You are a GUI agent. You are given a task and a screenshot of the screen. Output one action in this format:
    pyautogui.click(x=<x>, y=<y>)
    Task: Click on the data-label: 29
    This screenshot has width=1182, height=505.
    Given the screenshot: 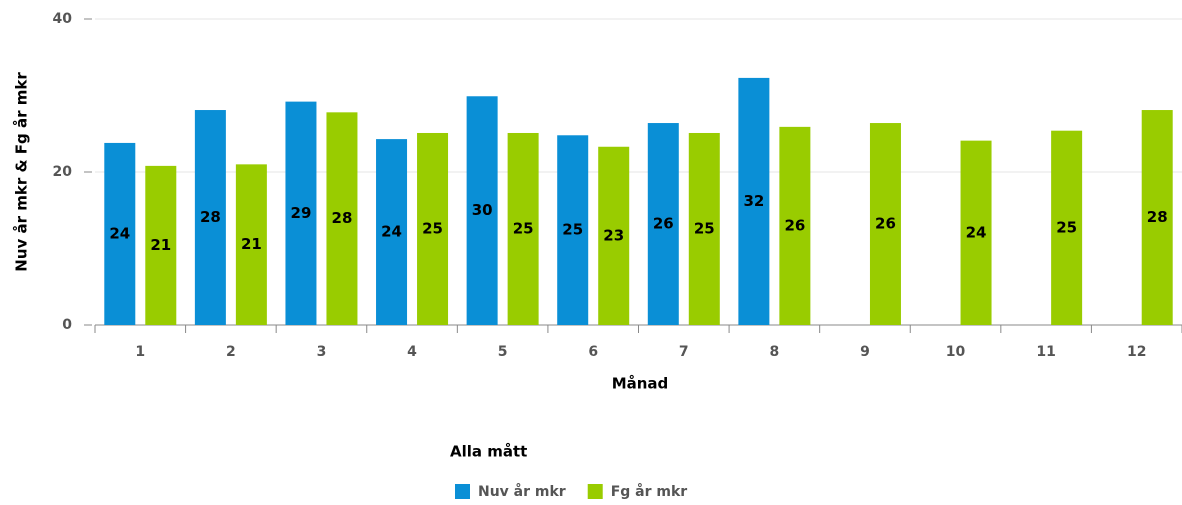 What is the action you would take?
    pyautogui.click(x=301, y=213)
    